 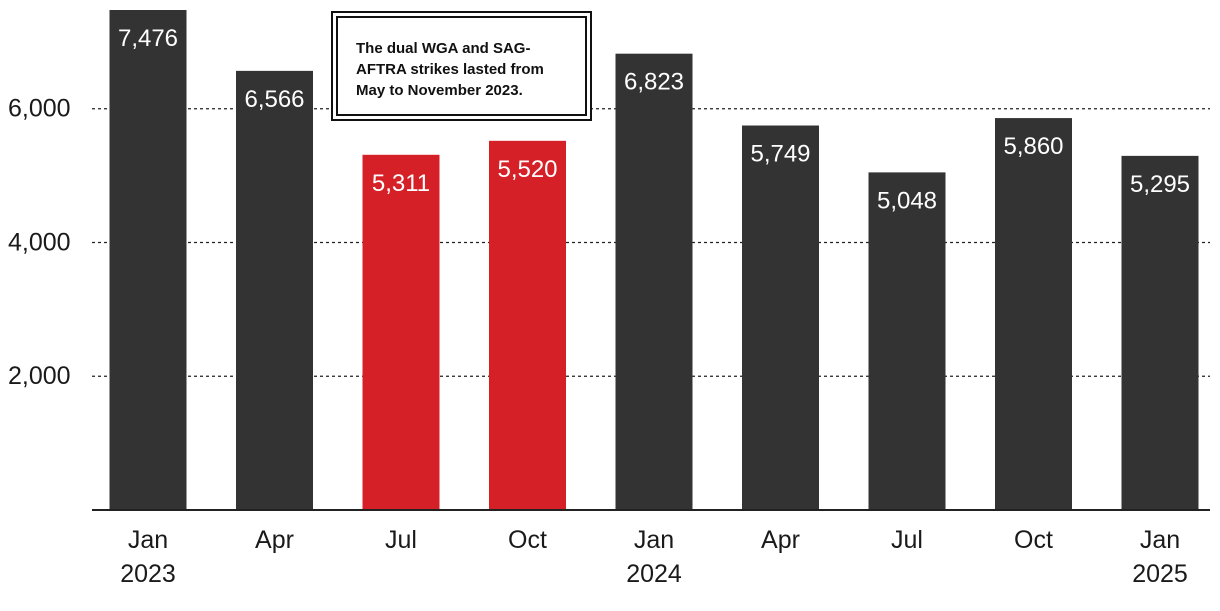 I want to click on bar-value-label: 5,048, so click(x=907, y=200).